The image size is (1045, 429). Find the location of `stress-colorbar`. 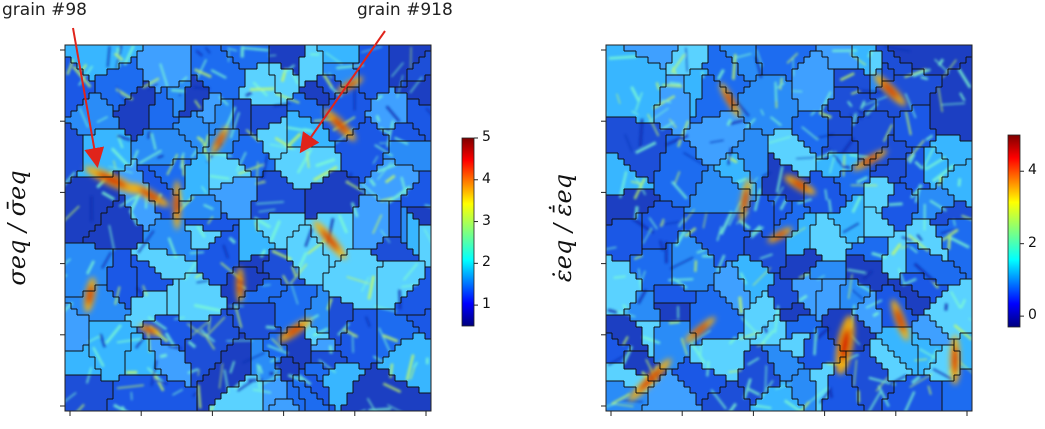

stress-colorbar is located at coordinates (470, 232).